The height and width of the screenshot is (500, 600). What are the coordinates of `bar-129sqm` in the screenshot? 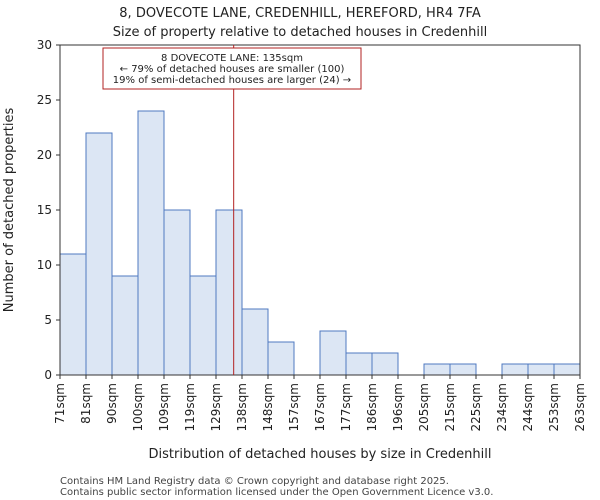 It's located at (229, 292).